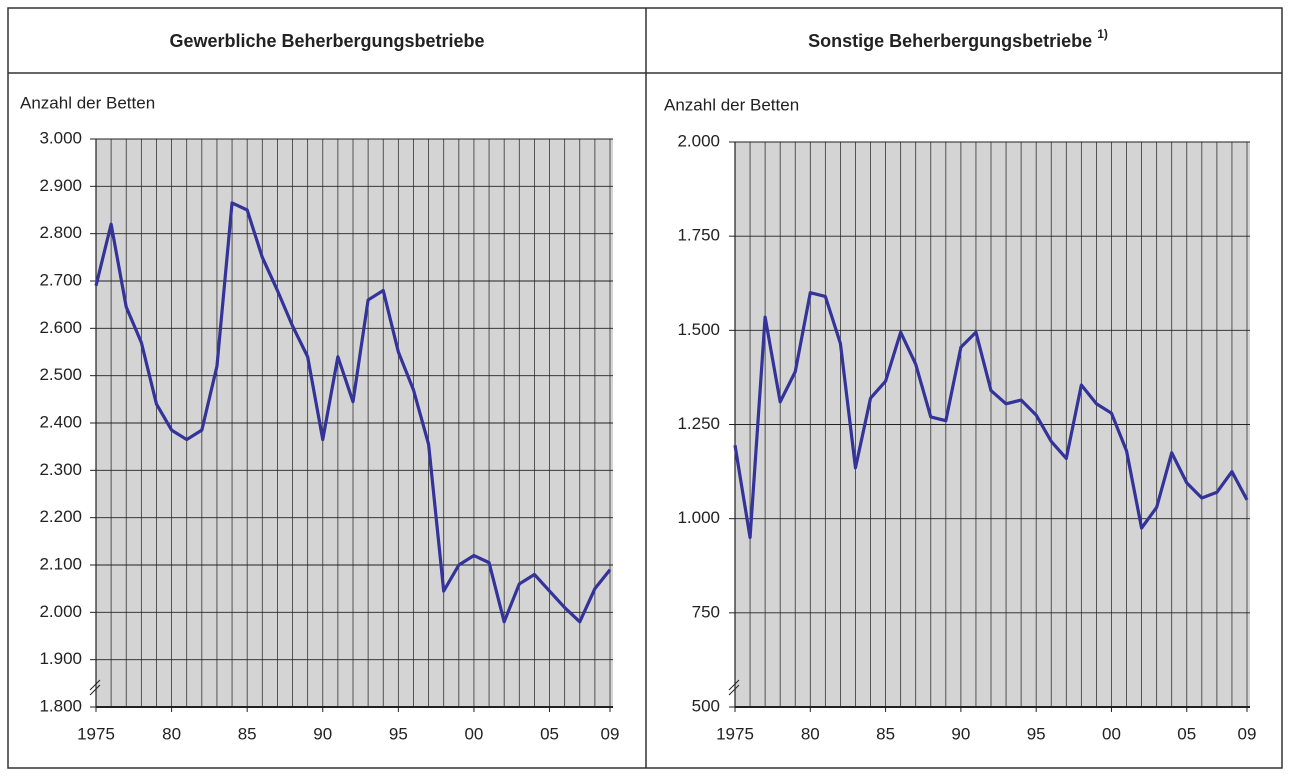 Image resolution: width=1290 pixels, height=776 pixels. Describe the element at coordinates (60, 137) in the screenshot. I see `y-tick-label: 3.000` at that location.